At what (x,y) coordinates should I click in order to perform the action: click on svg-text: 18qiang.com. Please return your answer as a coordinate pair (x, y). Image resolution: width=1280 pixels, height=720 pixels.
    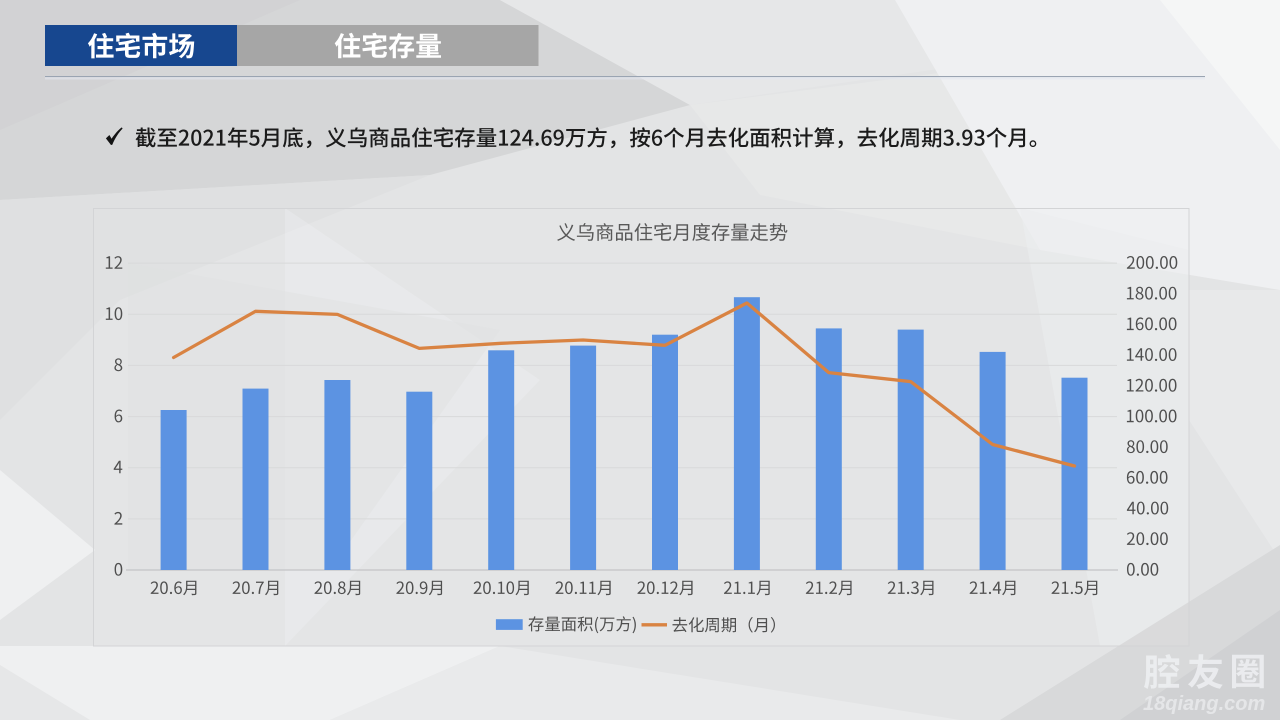
    Looking at the image, I should click on (1204, 704).